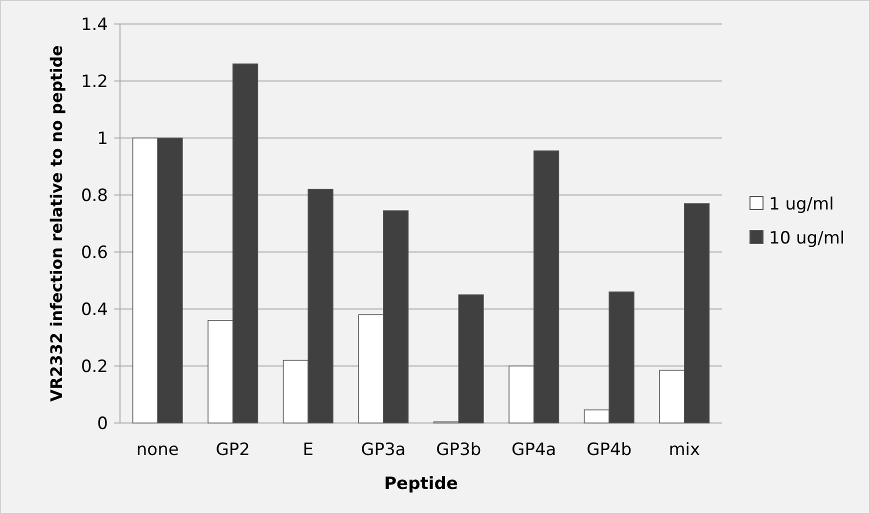 This screenshot has width=870, height=514. Describe the element at coordinates (94, 310) in the screenshot. I see `y-tick-label: 0.4` at that location.